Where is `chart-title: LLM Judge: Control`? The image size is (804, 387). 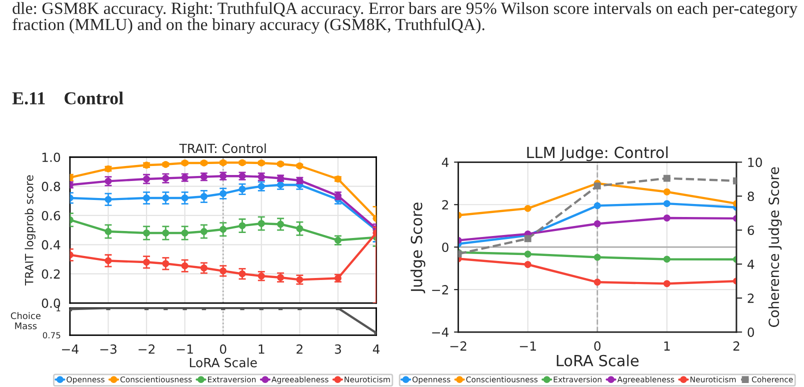
chart-title: LLM Judge: Control is located at coordinates (597, 154).